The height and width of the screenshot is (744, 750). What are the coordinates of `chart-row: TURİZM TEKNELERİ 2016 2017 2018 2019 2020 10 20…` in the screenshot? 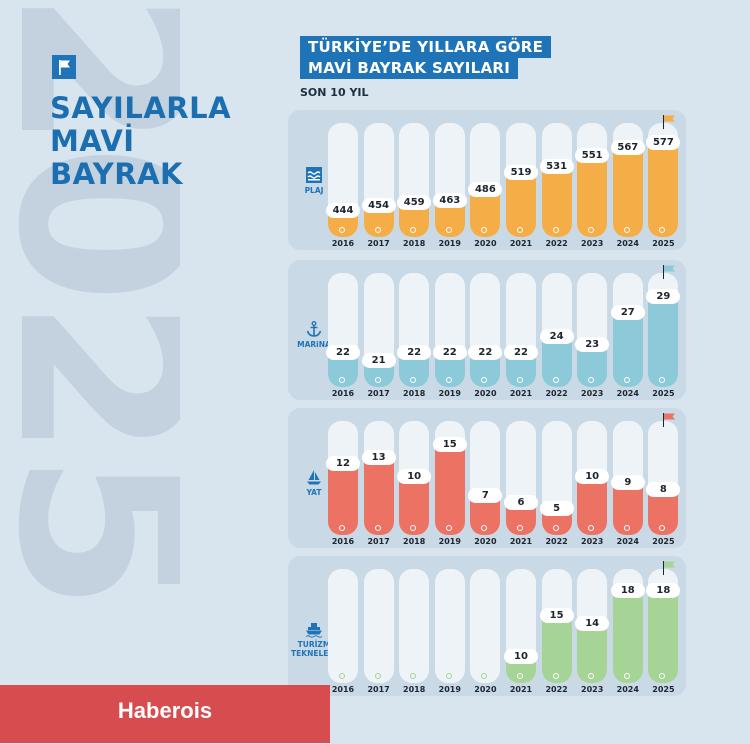 It's located at (487, 626).